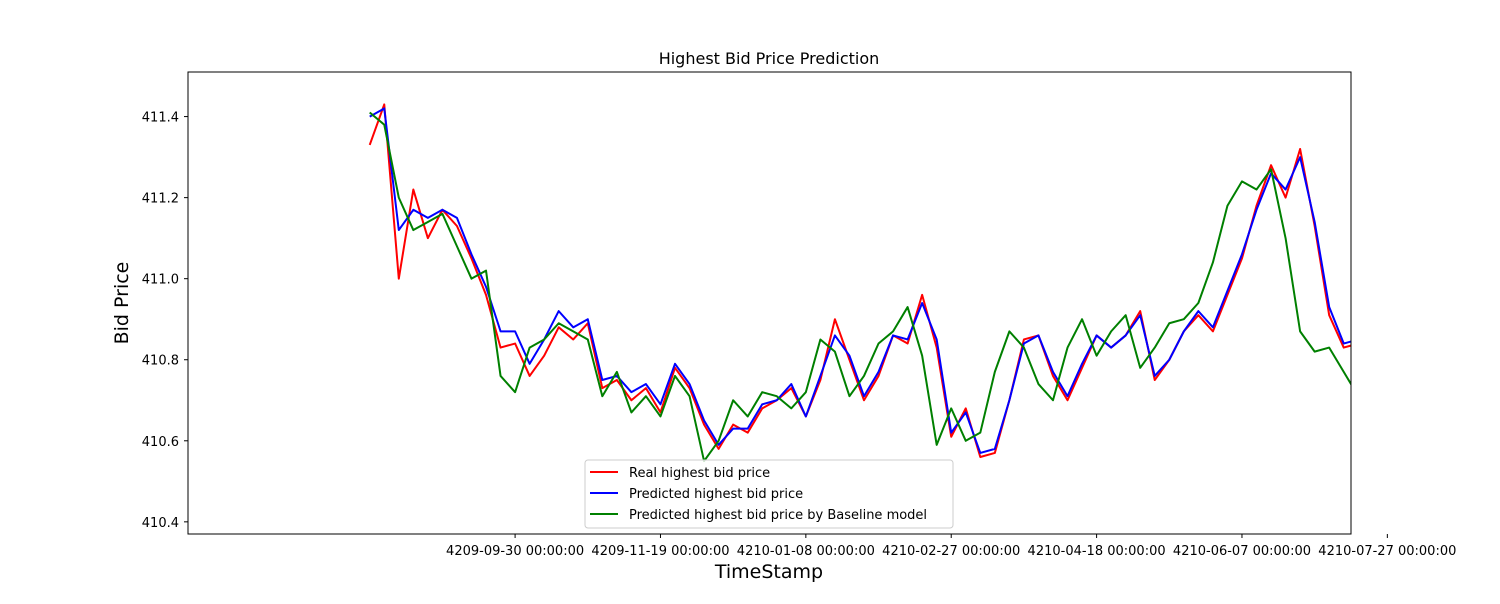 The height and width of the screenshot is (604, 1500). What do you see at coordinates (160, 118) in the screenshot?
I see `y-tick-label: 411.4` at bounding box center [160, 118].